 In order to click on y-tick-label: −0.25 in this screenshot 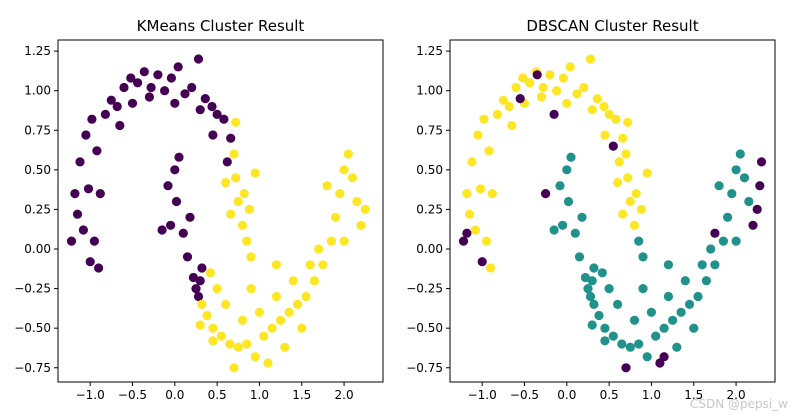, I will do `click(424, 289)`.